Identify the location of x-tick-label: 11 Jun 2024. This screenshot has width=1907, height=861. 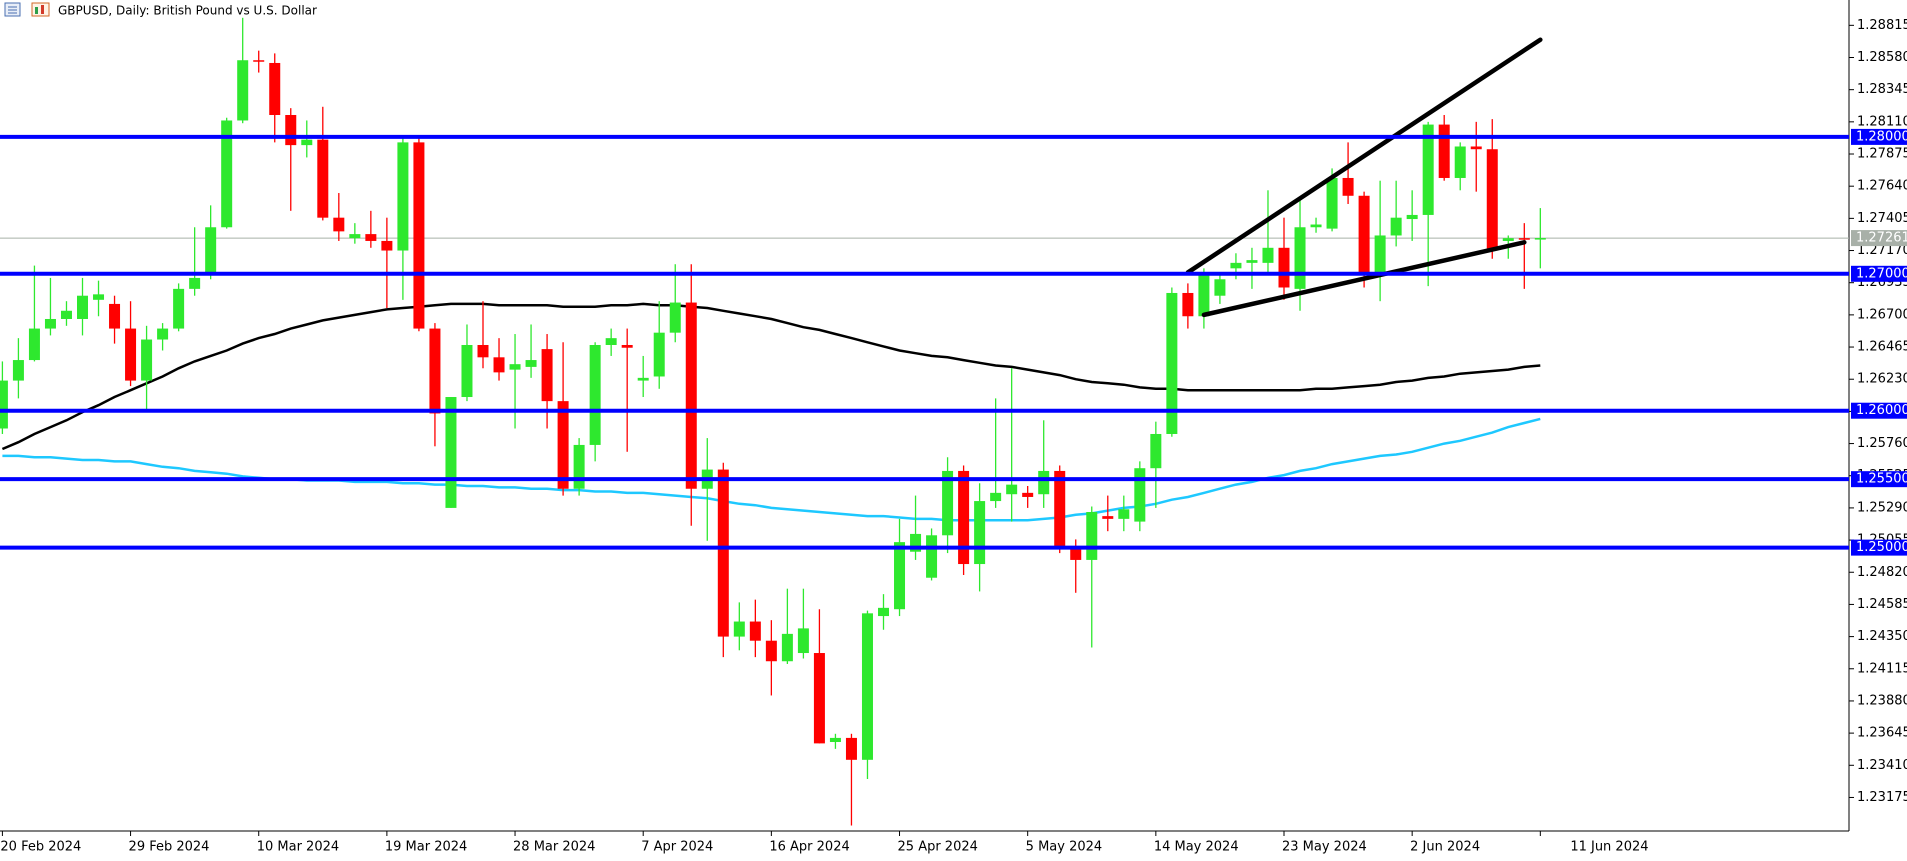
(1609, 847).